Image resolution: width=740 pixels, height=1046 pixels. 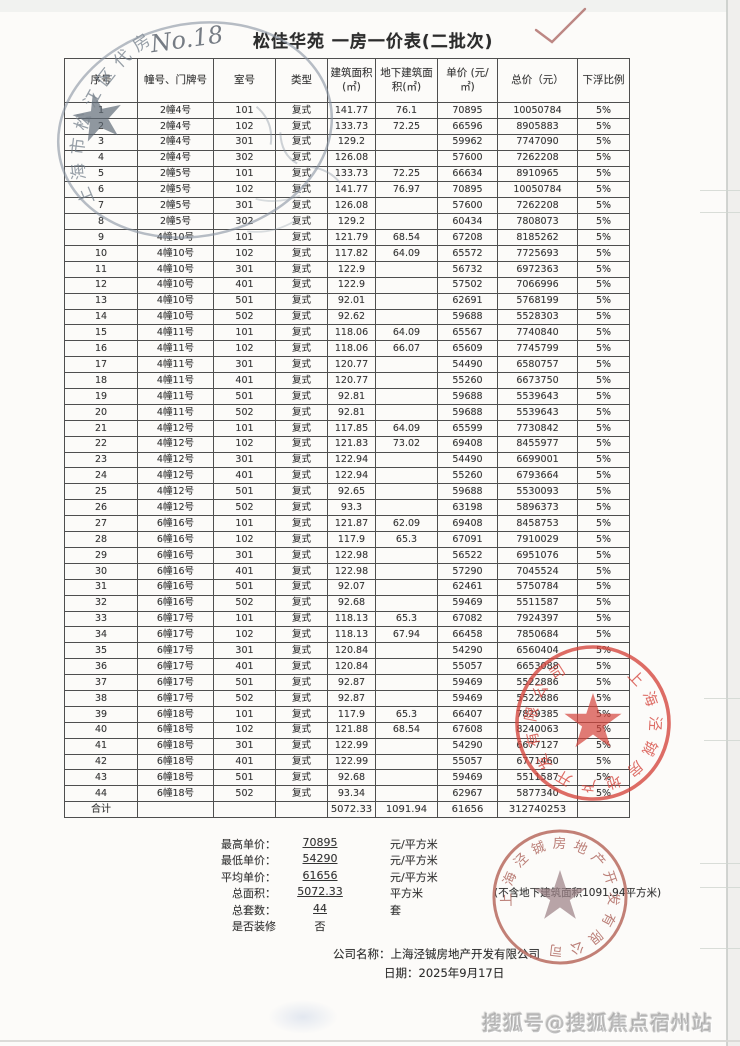 I want to click on table-cell: 10050784, so click(x=537, y=190).